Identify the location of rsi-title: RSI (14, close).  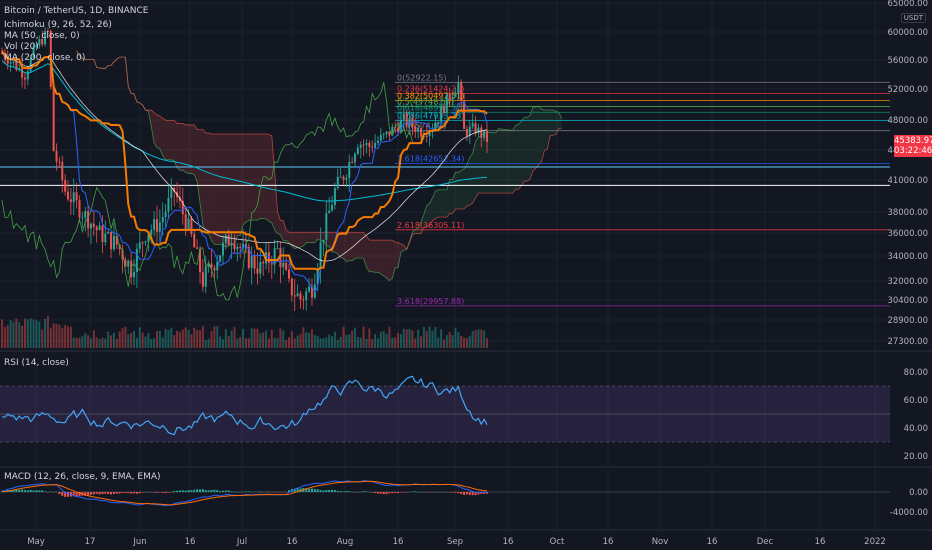
(36, 363).